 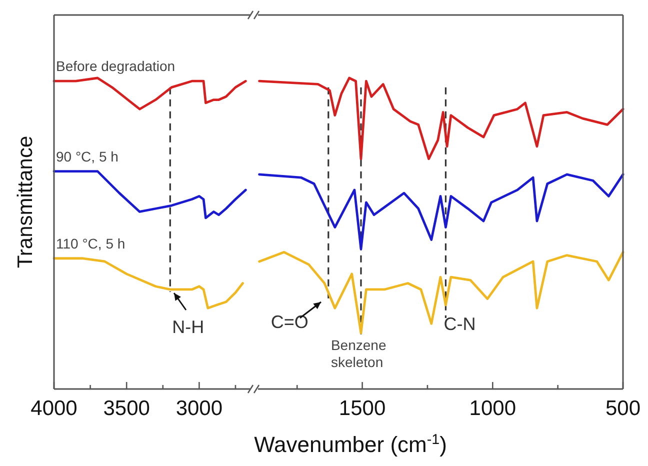 What do you see at coordinates (289, 322) in the screenshot?
I see `ref-line-label: C=O` at bounding box center [289, 322].